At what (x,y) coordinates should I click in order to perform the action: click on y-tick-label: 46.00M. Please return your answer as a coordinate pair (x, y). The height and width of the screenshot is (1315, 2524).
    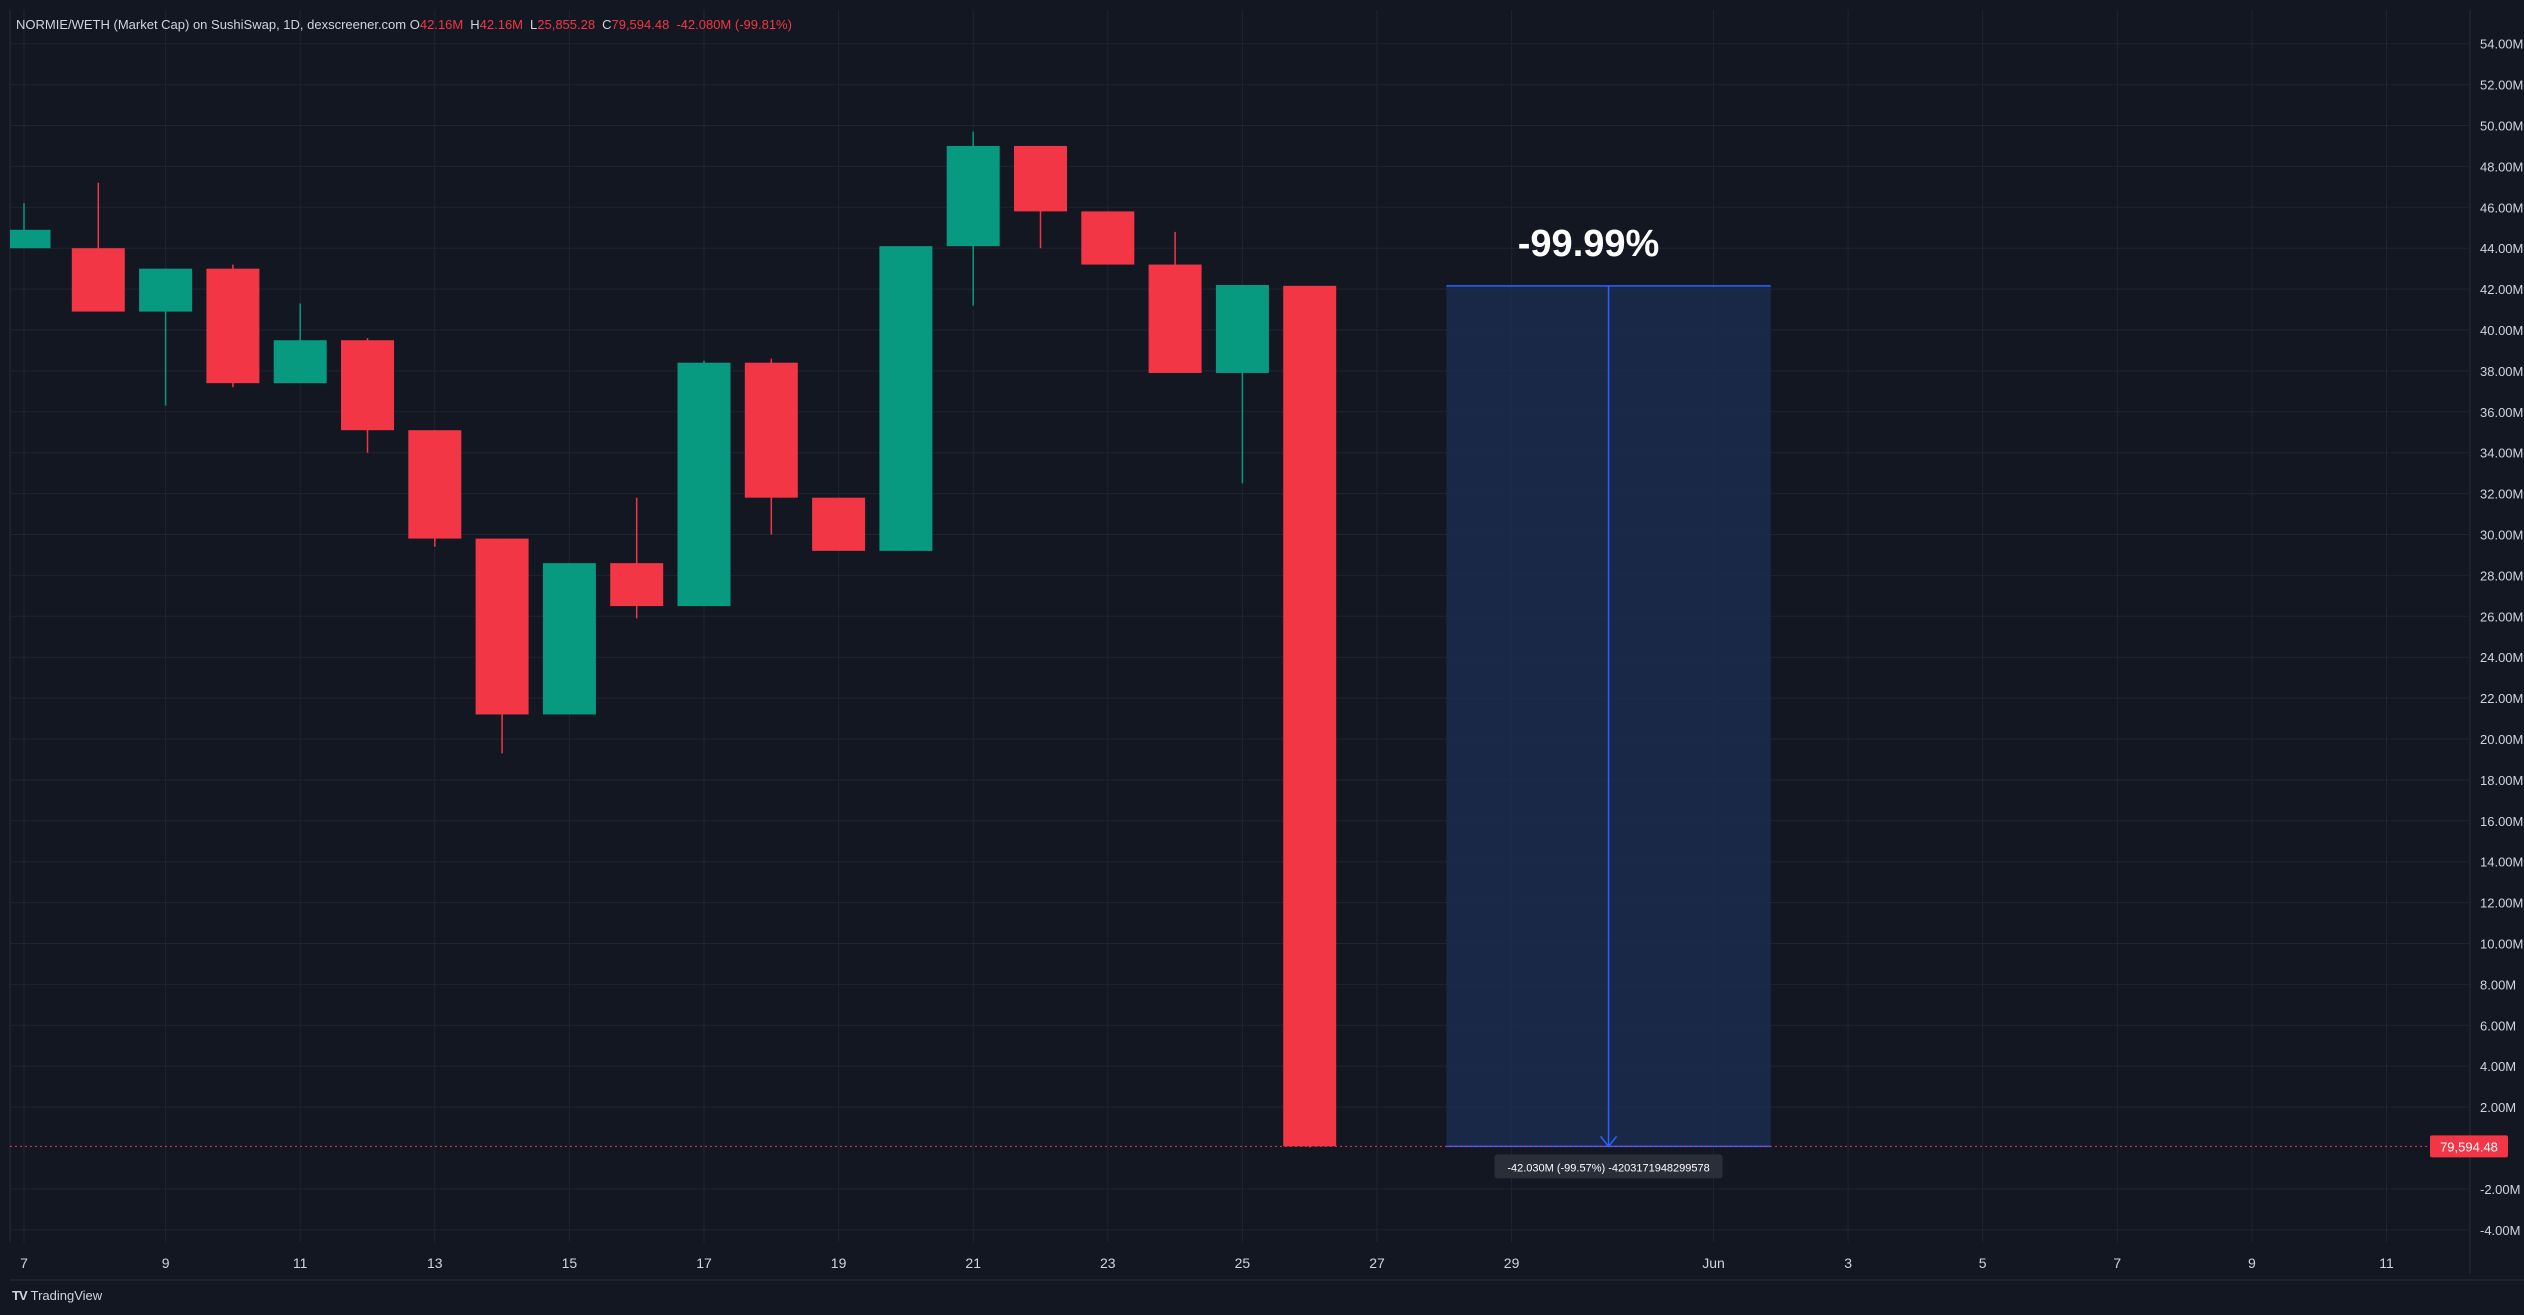
    Looking at the image, I should click on (2501, 207).